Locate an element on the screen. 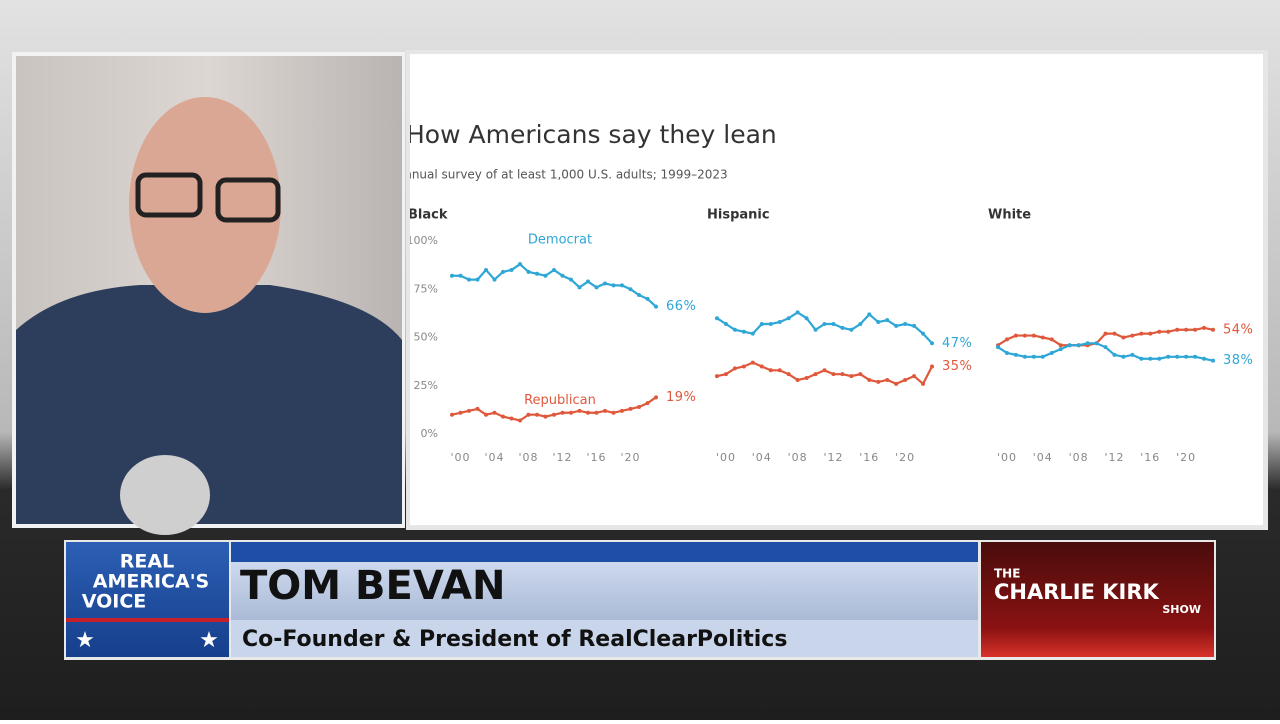  y-tick-label: 75% is located at coordinates (426, 288).